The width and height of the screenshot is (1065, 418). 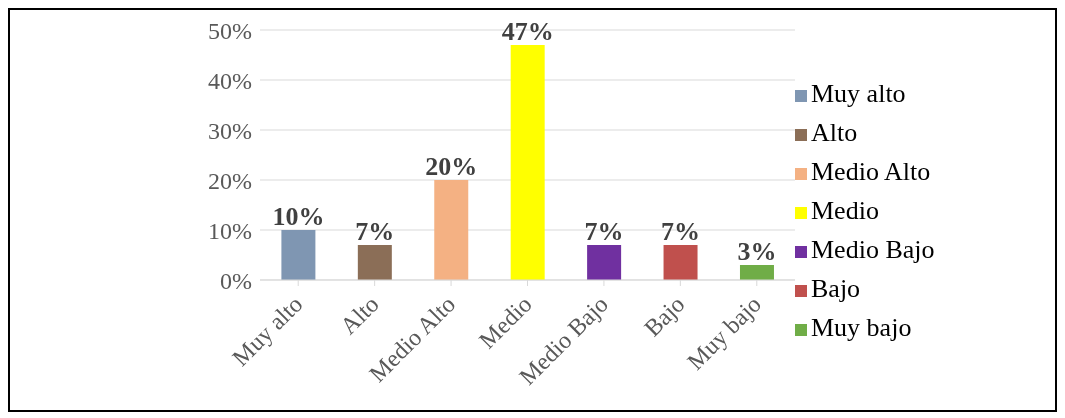 I want to click on y-tick-label: 30%, so click(x=230, y=130).